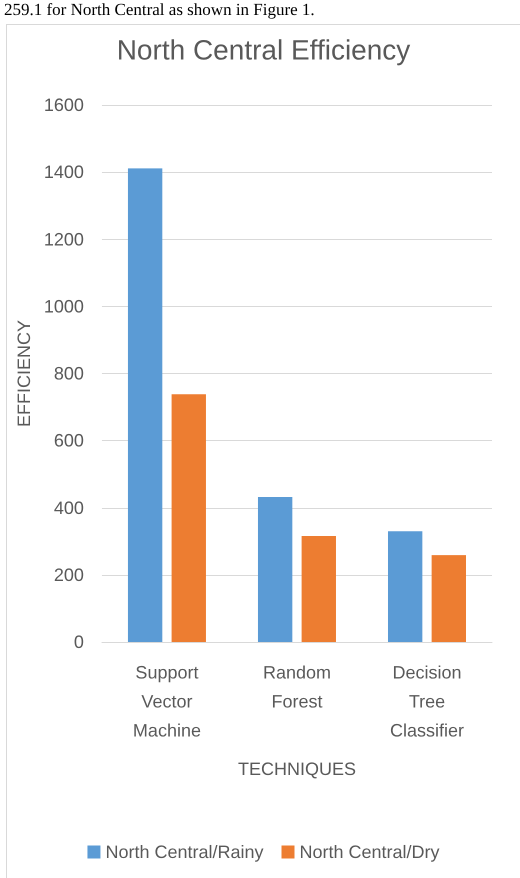 The image size is (520, 878). What do you see at coordinates (159, 10) in the screenshot?
I see `text: 259.1 for North Central as shown in Figure 1.` at bounding box center [159, 10].